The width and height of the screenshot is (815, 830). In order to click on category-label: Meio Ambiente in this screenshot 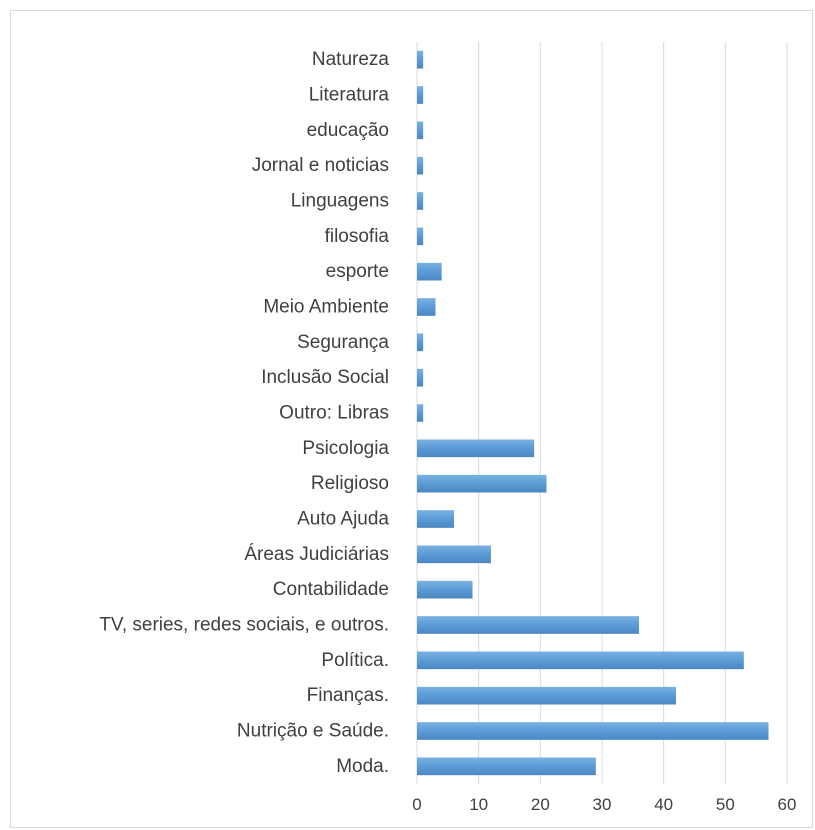, I will do `click(326, 307)`.